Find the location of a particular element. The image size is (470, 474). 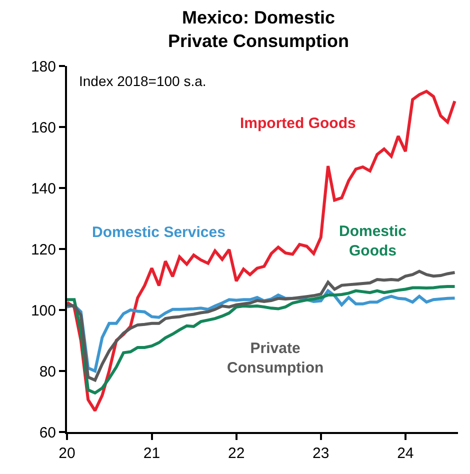

y-tick-label: 120 is located at coordinates (43, 249).